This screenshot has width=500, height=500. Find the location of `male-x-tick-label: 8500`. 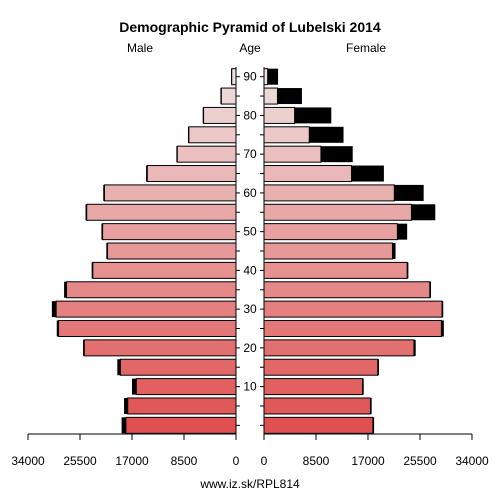

male-x-tick-label: 8500 is located at coordinates (184, 461).